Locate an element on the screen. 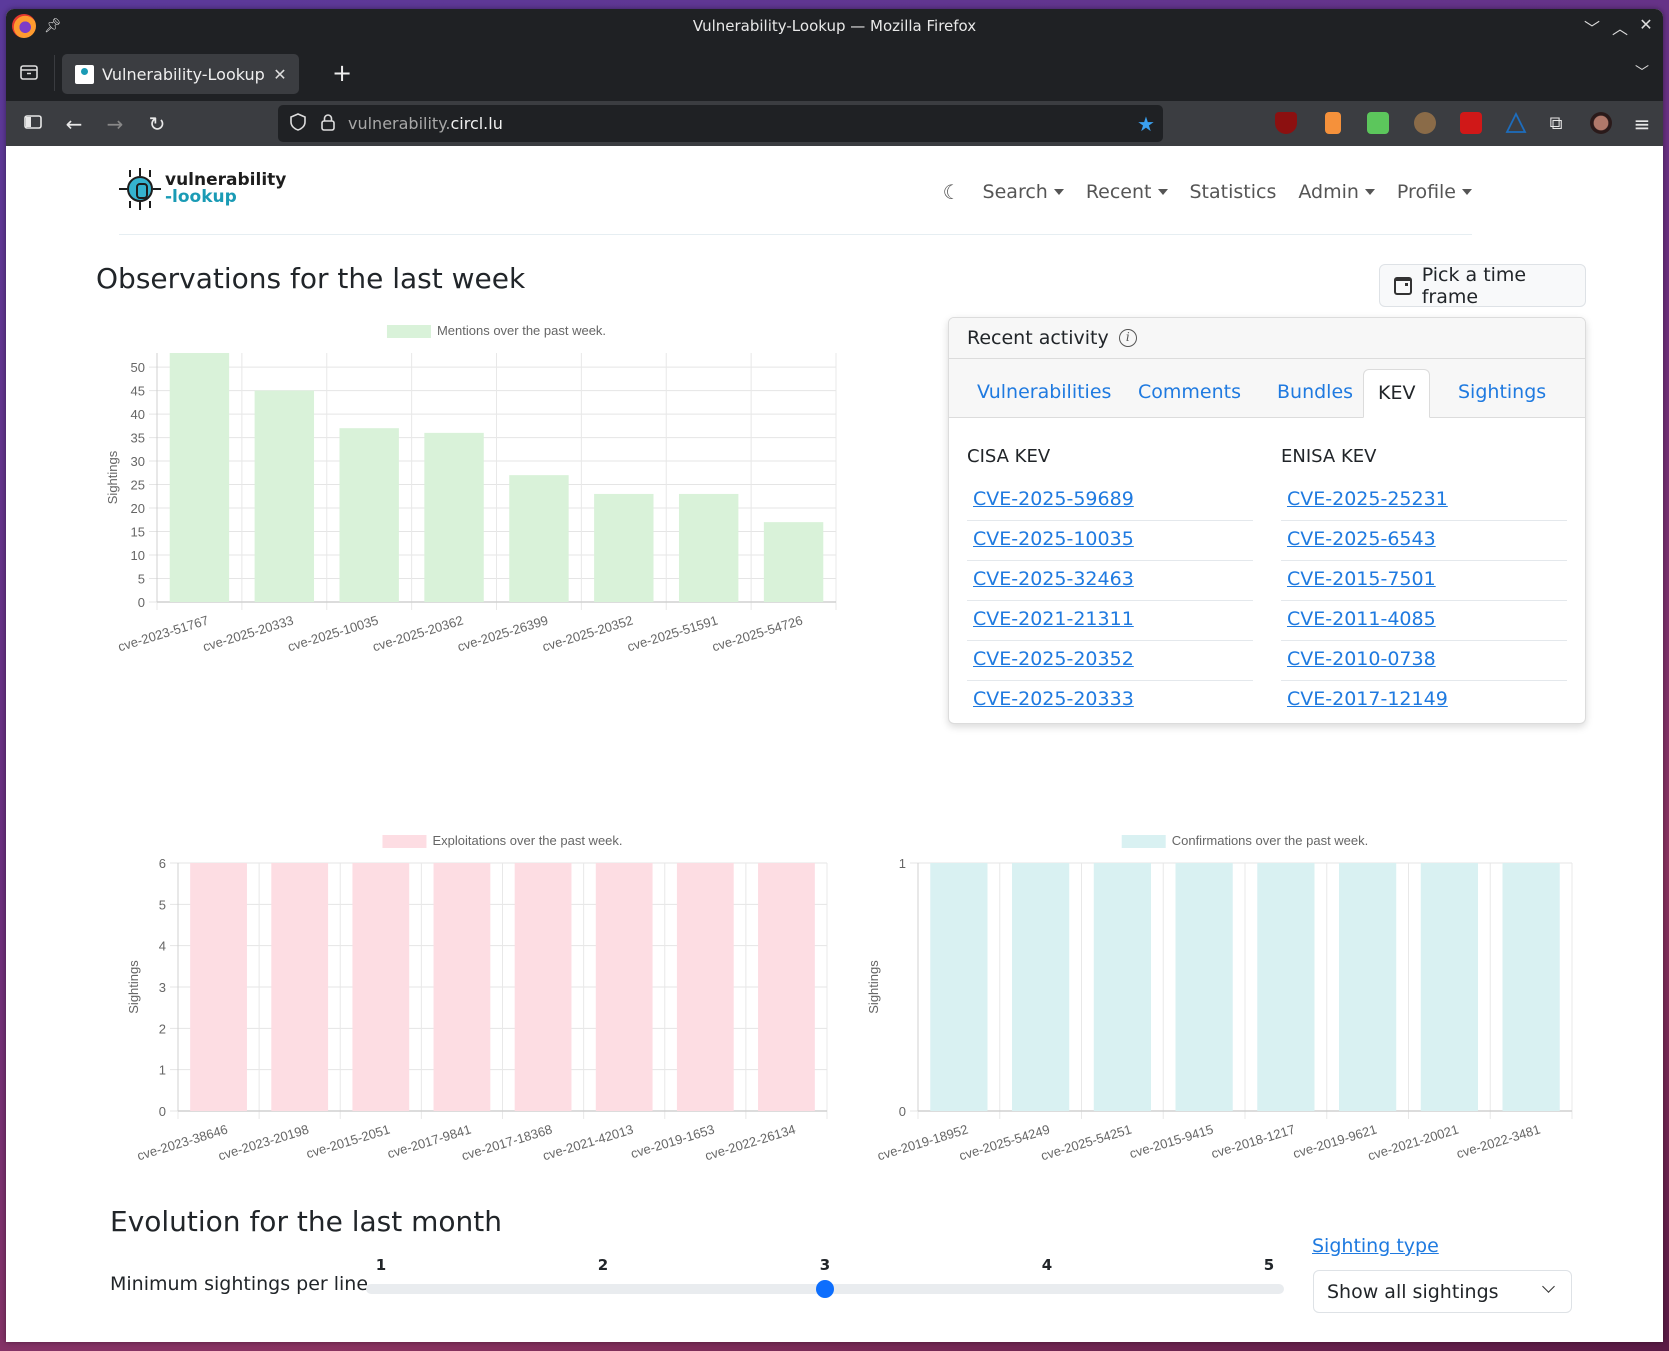 The height and width of the screenshot is (1351, 1669). list-all-tabs-chevron-icon: ﹀ is located at coordinates (1642, 73).